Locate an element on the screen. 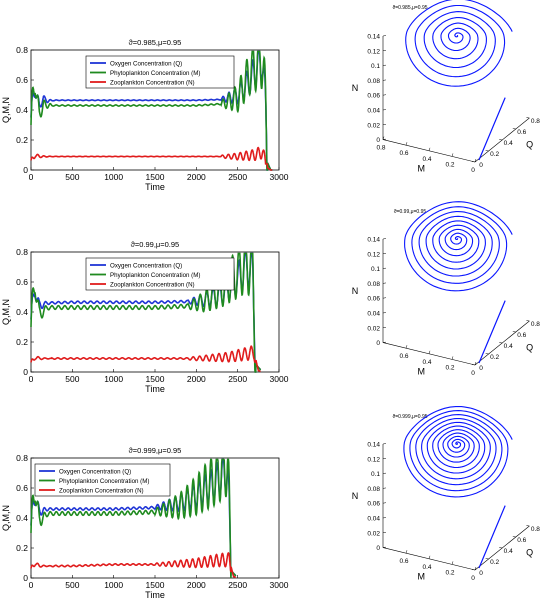 This screenshot has width=550, height=600. legend-box is located at coordinates (160, 274).